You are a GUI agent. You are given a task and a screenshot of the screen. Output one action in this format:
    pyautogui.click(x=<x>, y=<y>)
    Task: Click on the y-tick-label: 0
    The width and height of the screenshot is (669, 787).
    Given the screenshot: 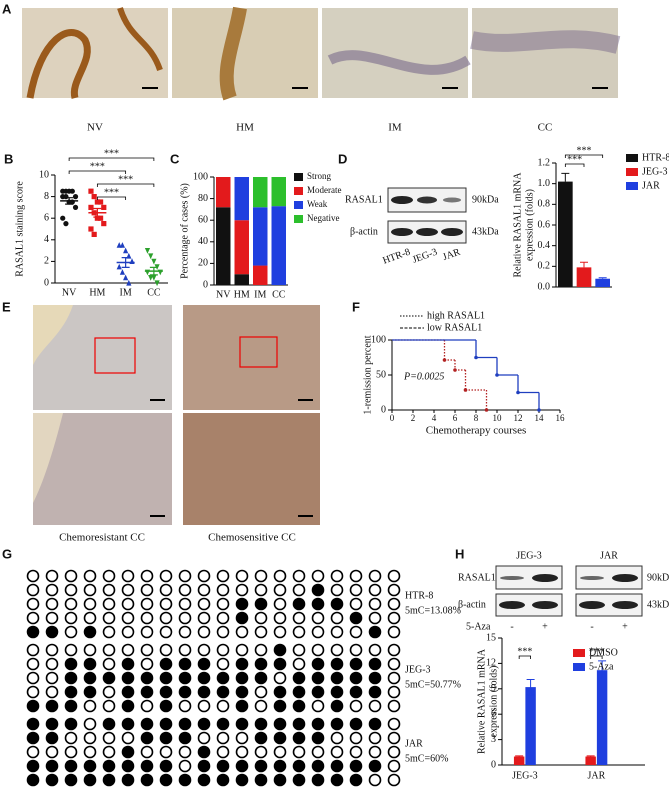 What is the action you would take?
    pyautogui.click(x=205, y=284)
    